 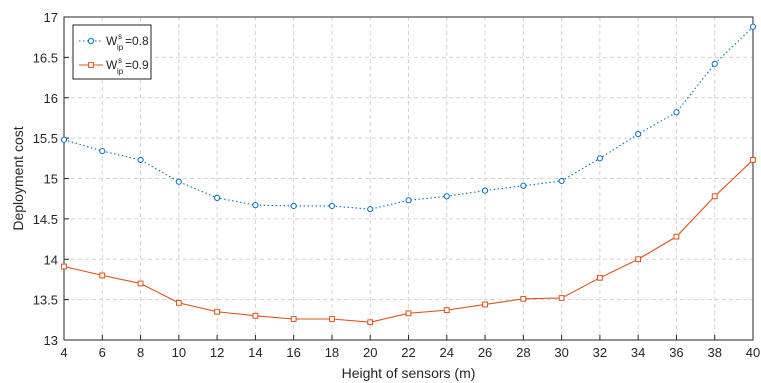 I want to click on legend-label-value: =0.9, so click(x=137, y=65).